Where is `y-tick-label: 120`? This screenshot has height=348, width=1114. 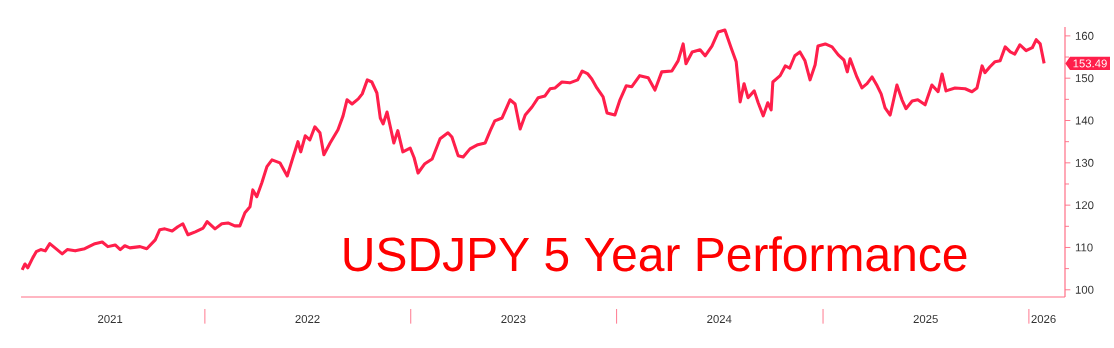
y-tick-label: 120 is located at coordinates (1084, 205).